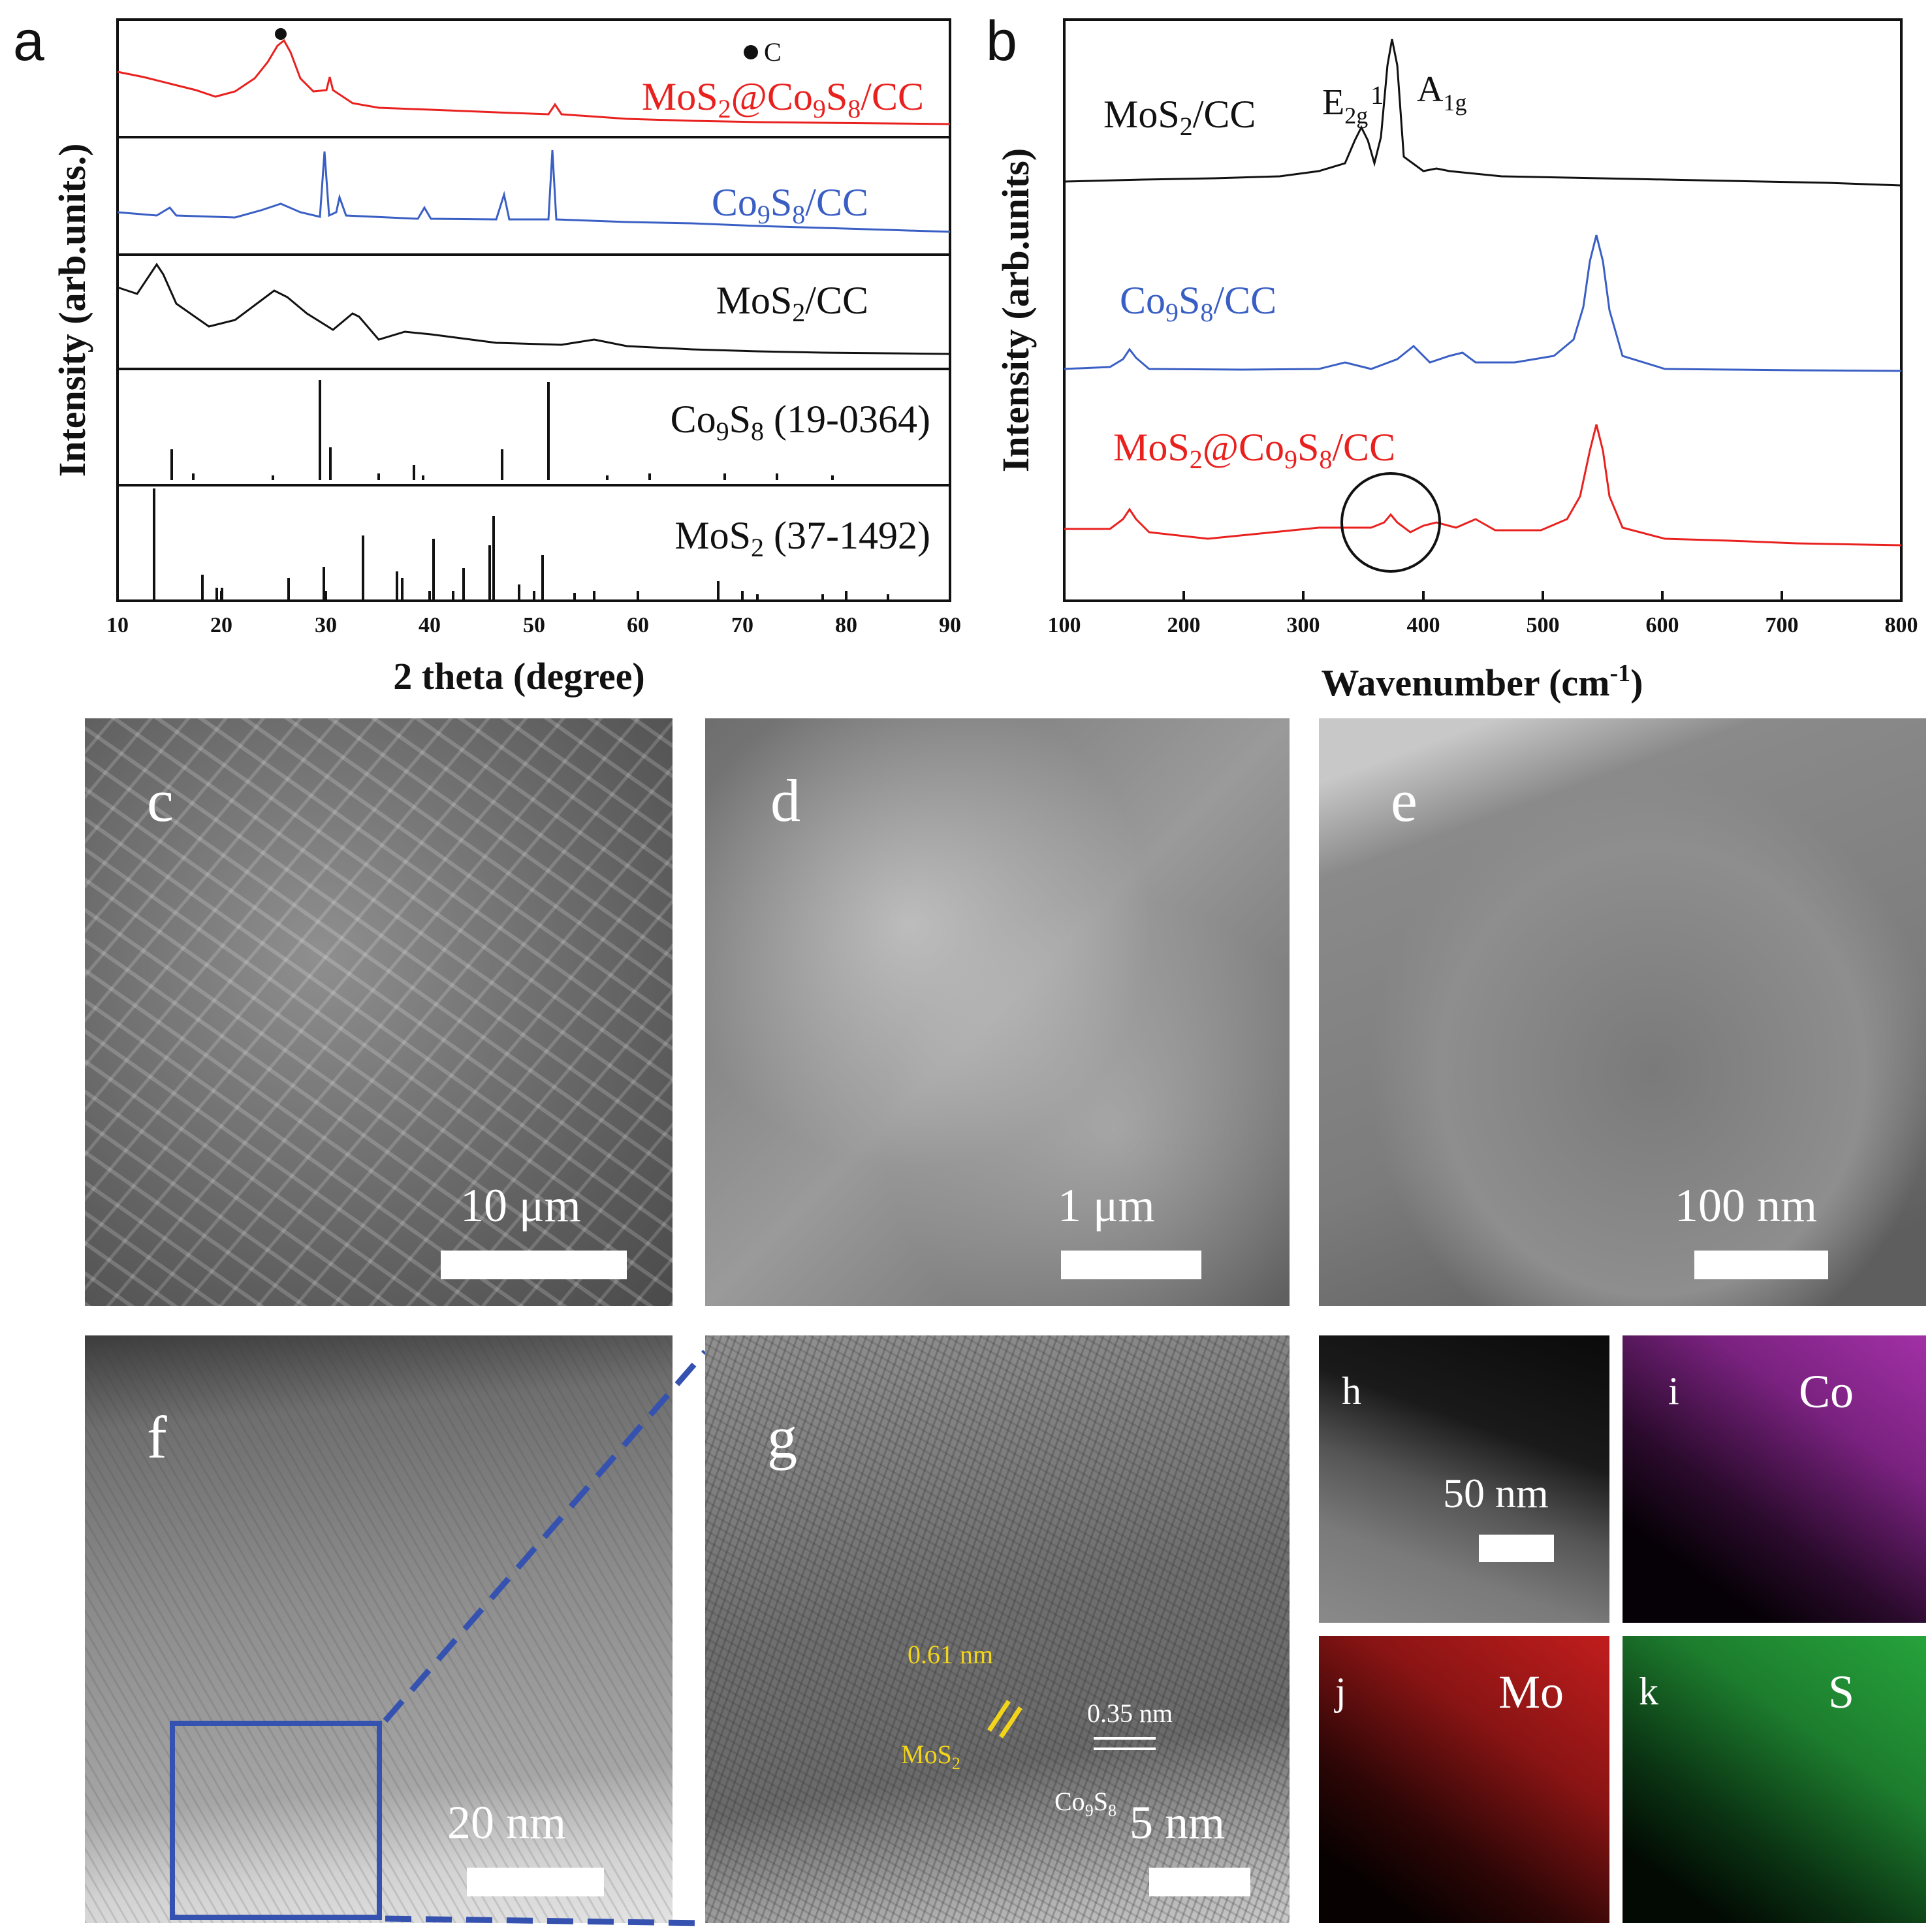 The image size is (1932, 1931). What do you see at coordinates (1441, 92) in the screenshot?
I see `peak-label-a1g: A1g` at bounding box center [1441, 92].